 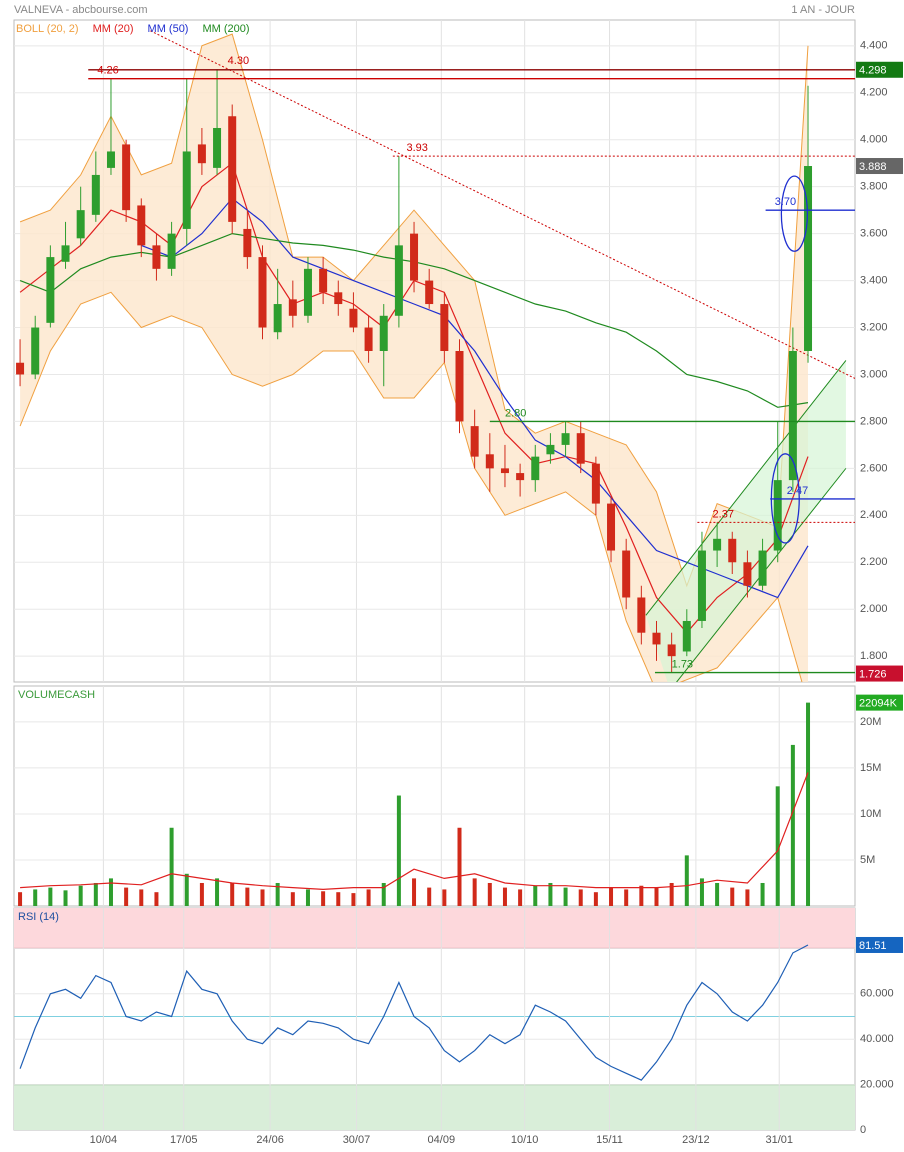 What do you see at coordinates (870, 814) in the screenshot?
I see `y-tick-label: 10M` at bounding box center [870, 814].